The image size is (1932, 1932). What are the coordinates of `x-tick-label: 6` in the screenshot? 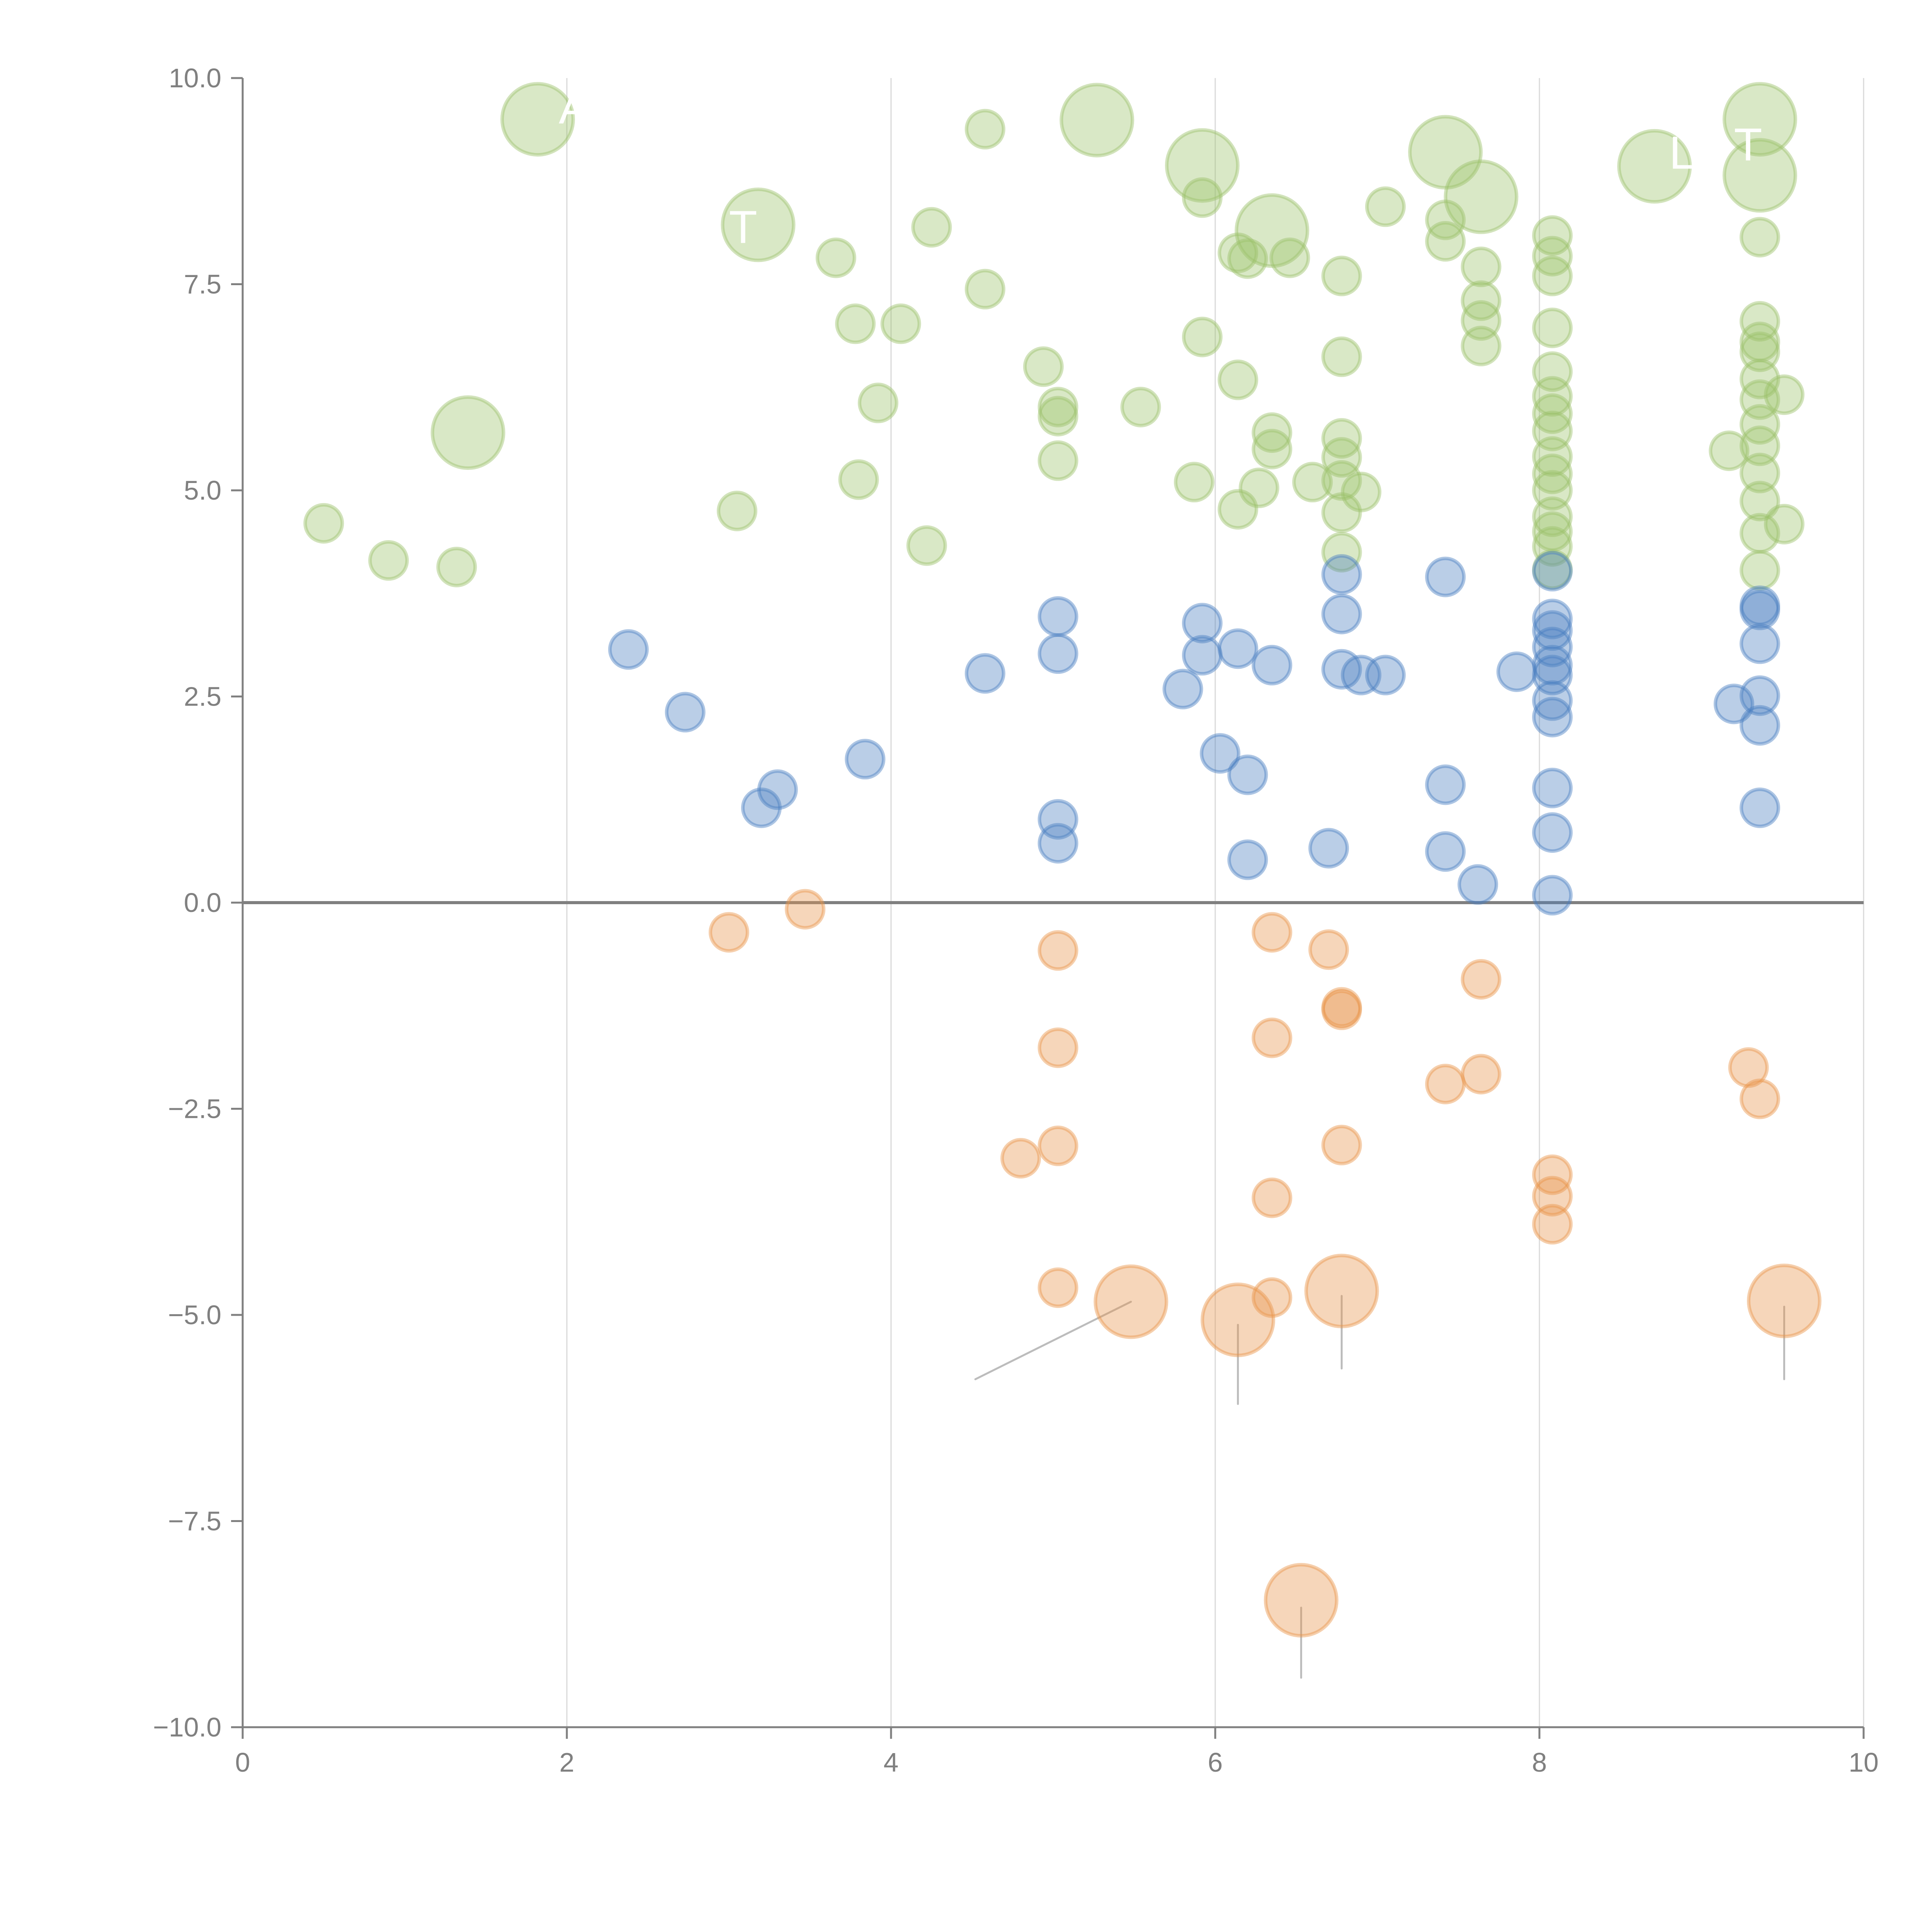 It's located at (1215, 1762).